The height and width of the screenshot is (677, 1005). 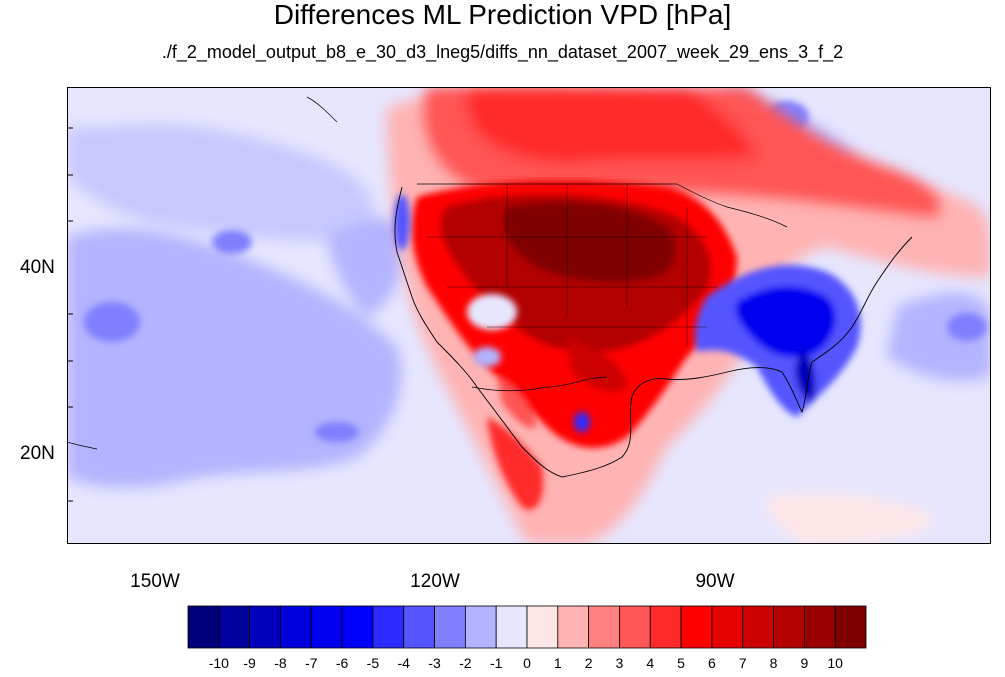 I want to click on colorbar-tick-label: -10, so click(x=218, y=663).